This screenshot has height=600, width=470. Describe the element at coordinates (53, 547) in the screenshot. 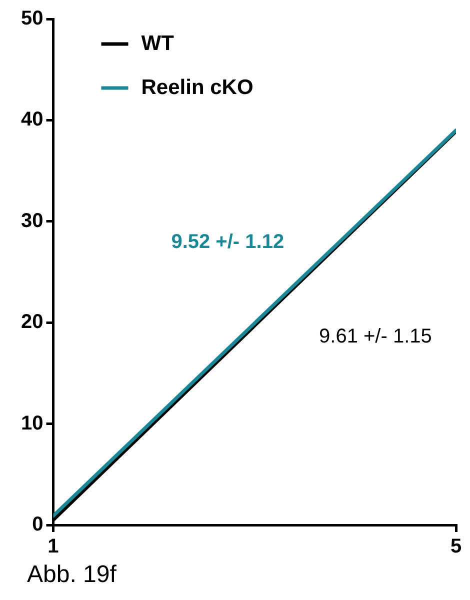

I see `x-tick-label: 1` at that location.